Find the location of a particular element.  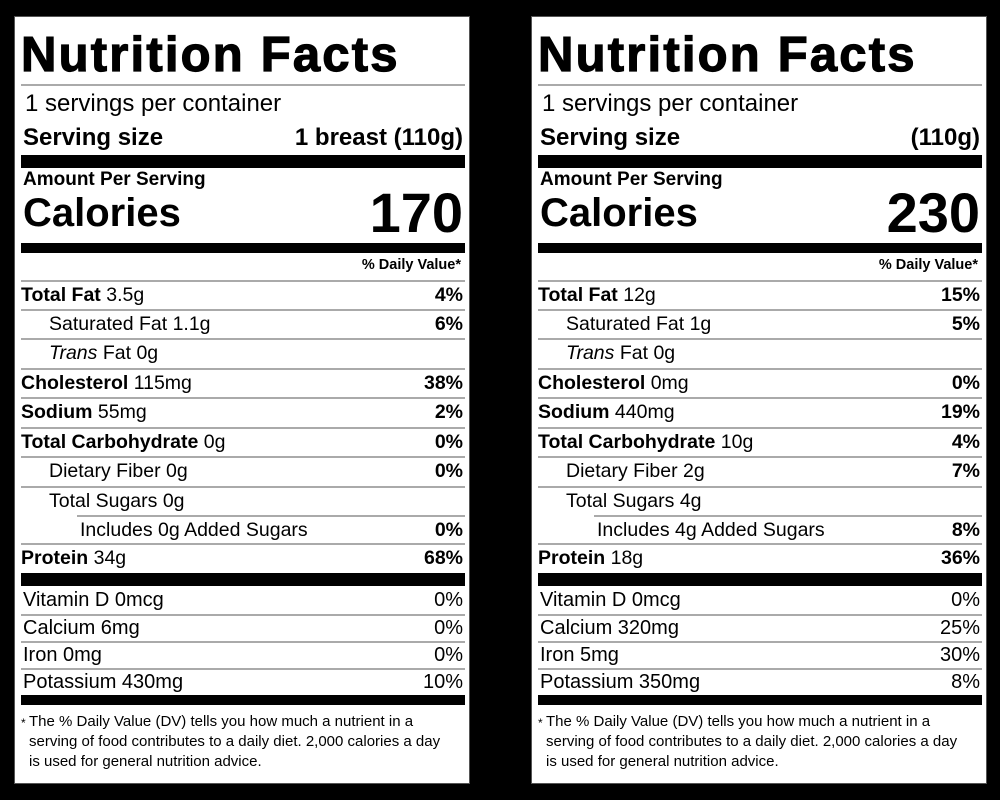

nutrient-amount: 0mg is located at coordinates (669, 383).